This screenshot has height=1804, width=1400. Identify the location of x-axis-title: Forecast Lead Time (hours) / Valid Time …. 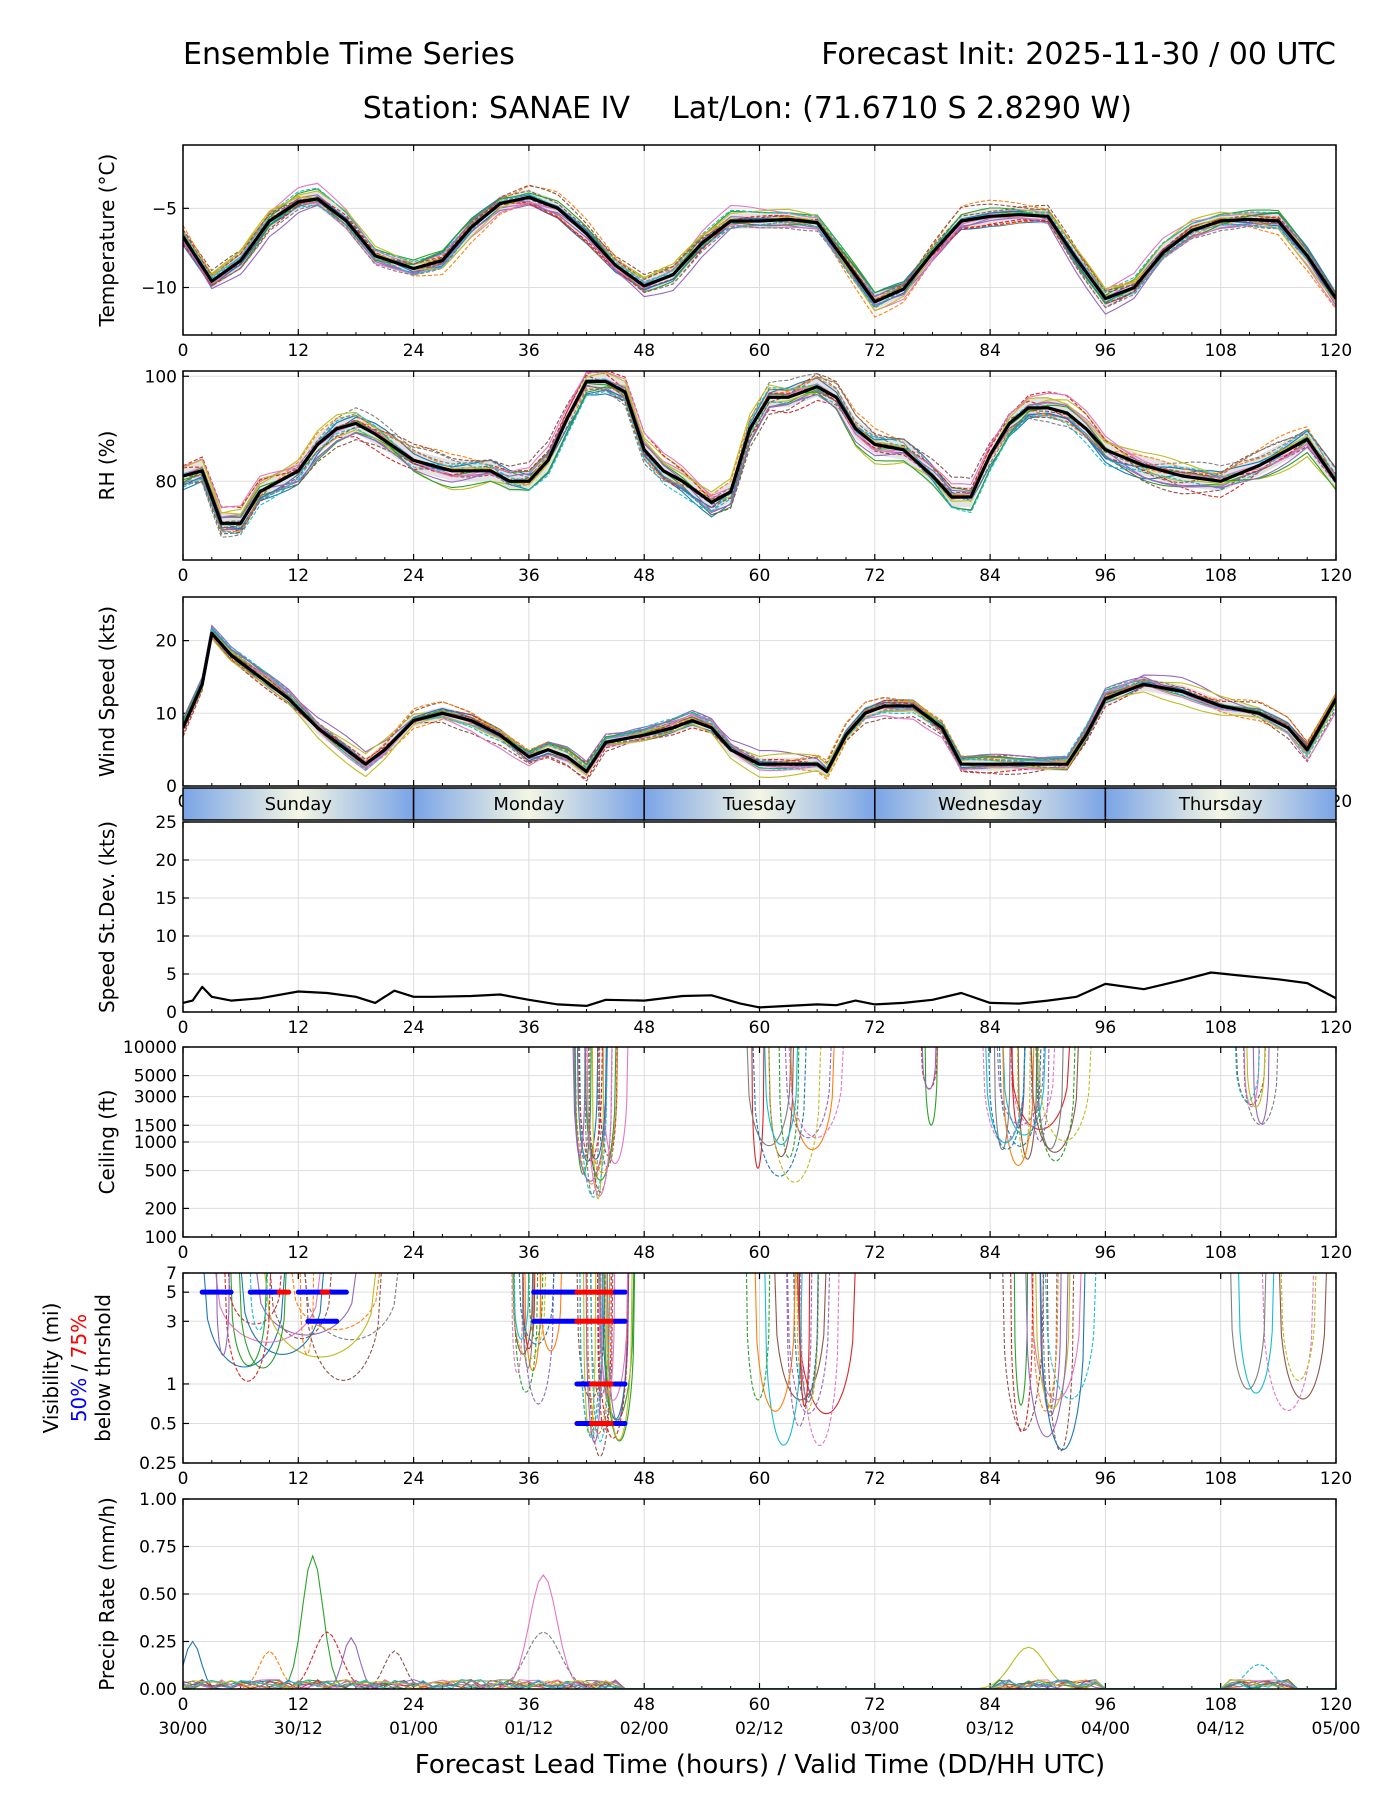
(760, 1765).